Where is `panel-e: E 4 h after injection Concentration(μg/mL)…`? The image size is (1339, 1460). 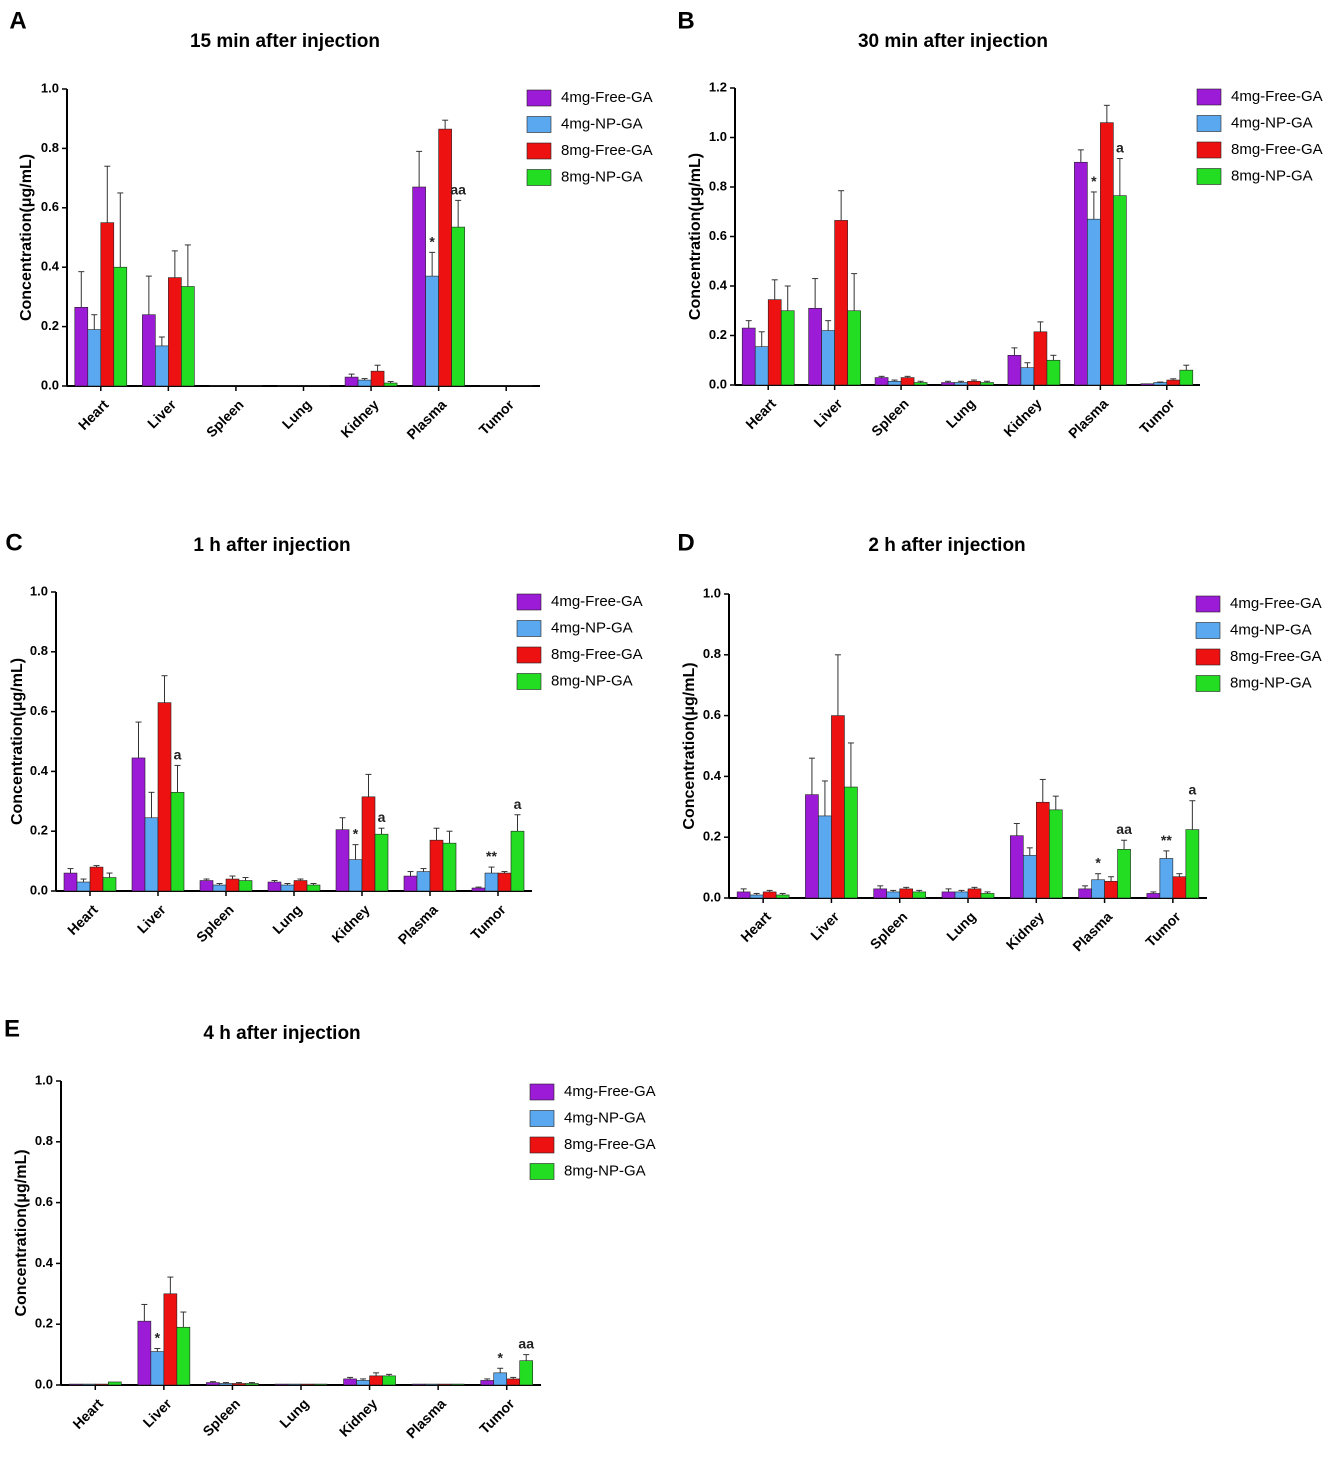 panel-e: E 4 h after injection Concentration(μg/mL)… is located at coordinates (330, 1228).